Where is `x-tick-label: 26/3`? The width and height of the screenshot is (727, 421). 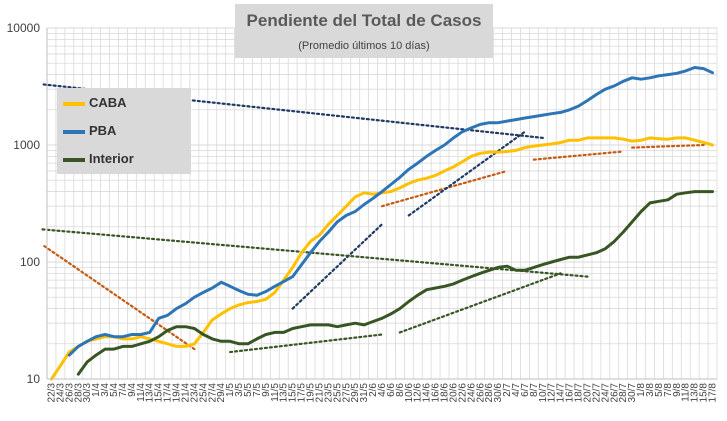
x-tick-label: 26/3 is located at coordinates (69, 393).